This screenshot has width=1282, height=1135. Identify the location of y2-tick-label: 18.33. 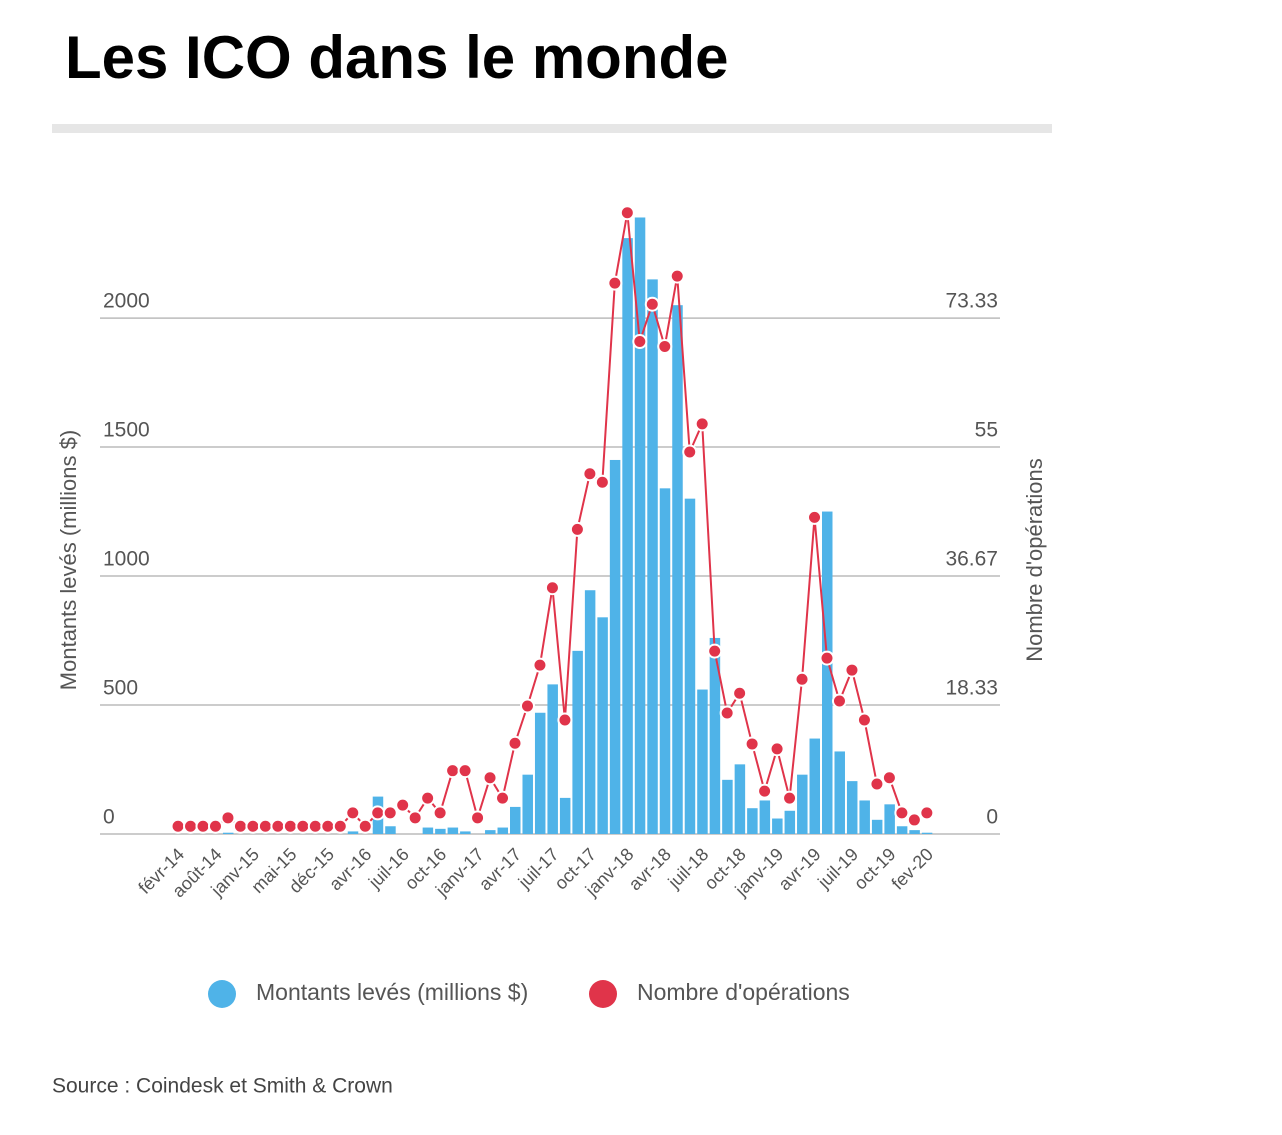
(971, 688).